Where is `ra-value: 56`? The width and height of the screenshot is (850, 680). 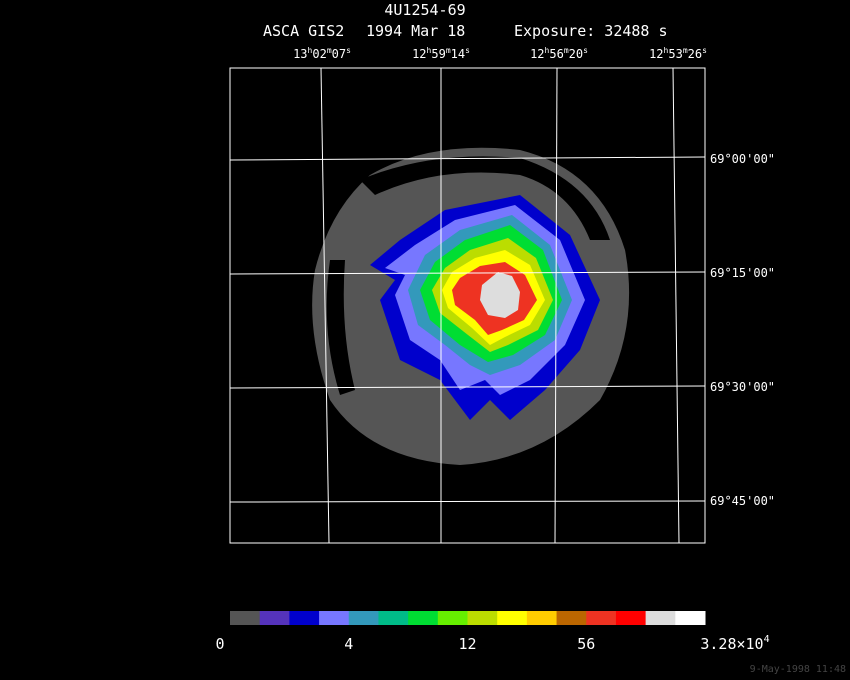 ra-value: 56 is located at coordinates (556, 54).